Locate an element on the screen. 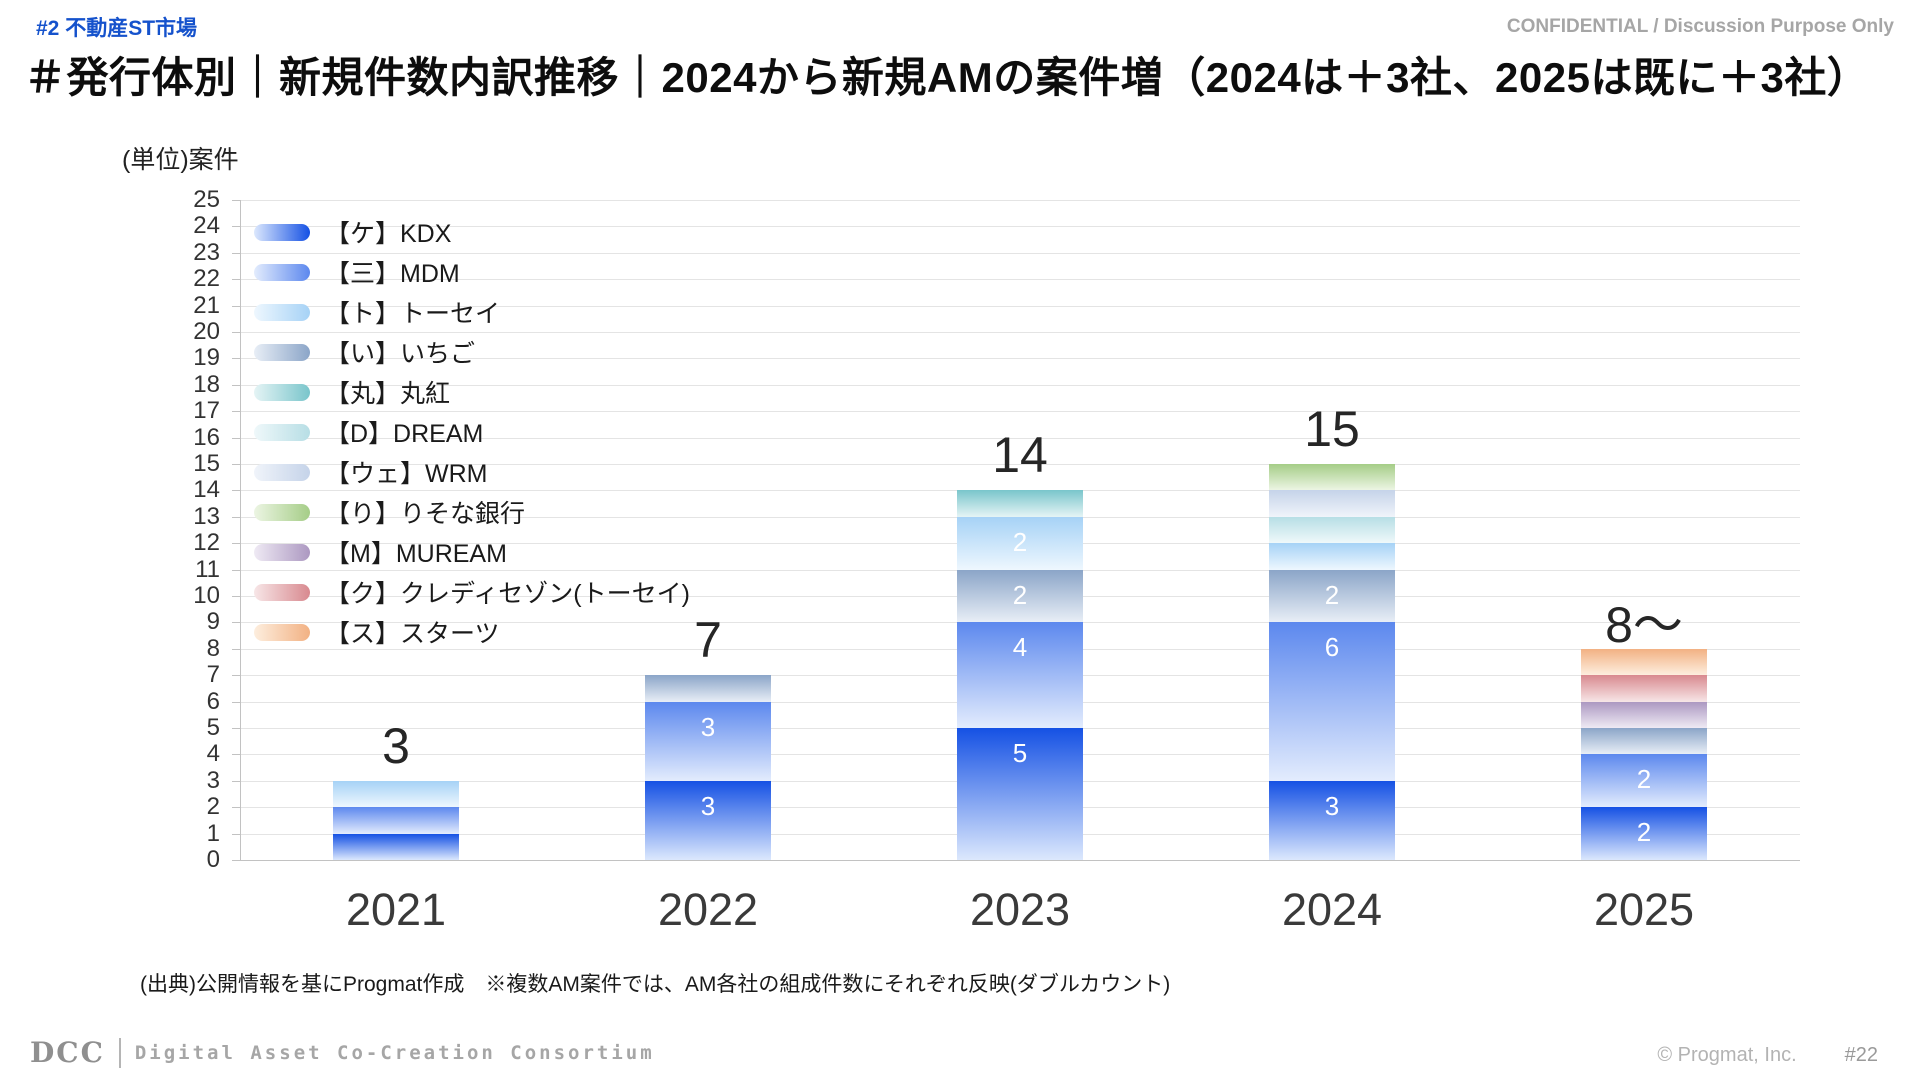 This screenshot has height=1080, width=1920. y-tick-label: 19 is located at coordinates (206, 358).